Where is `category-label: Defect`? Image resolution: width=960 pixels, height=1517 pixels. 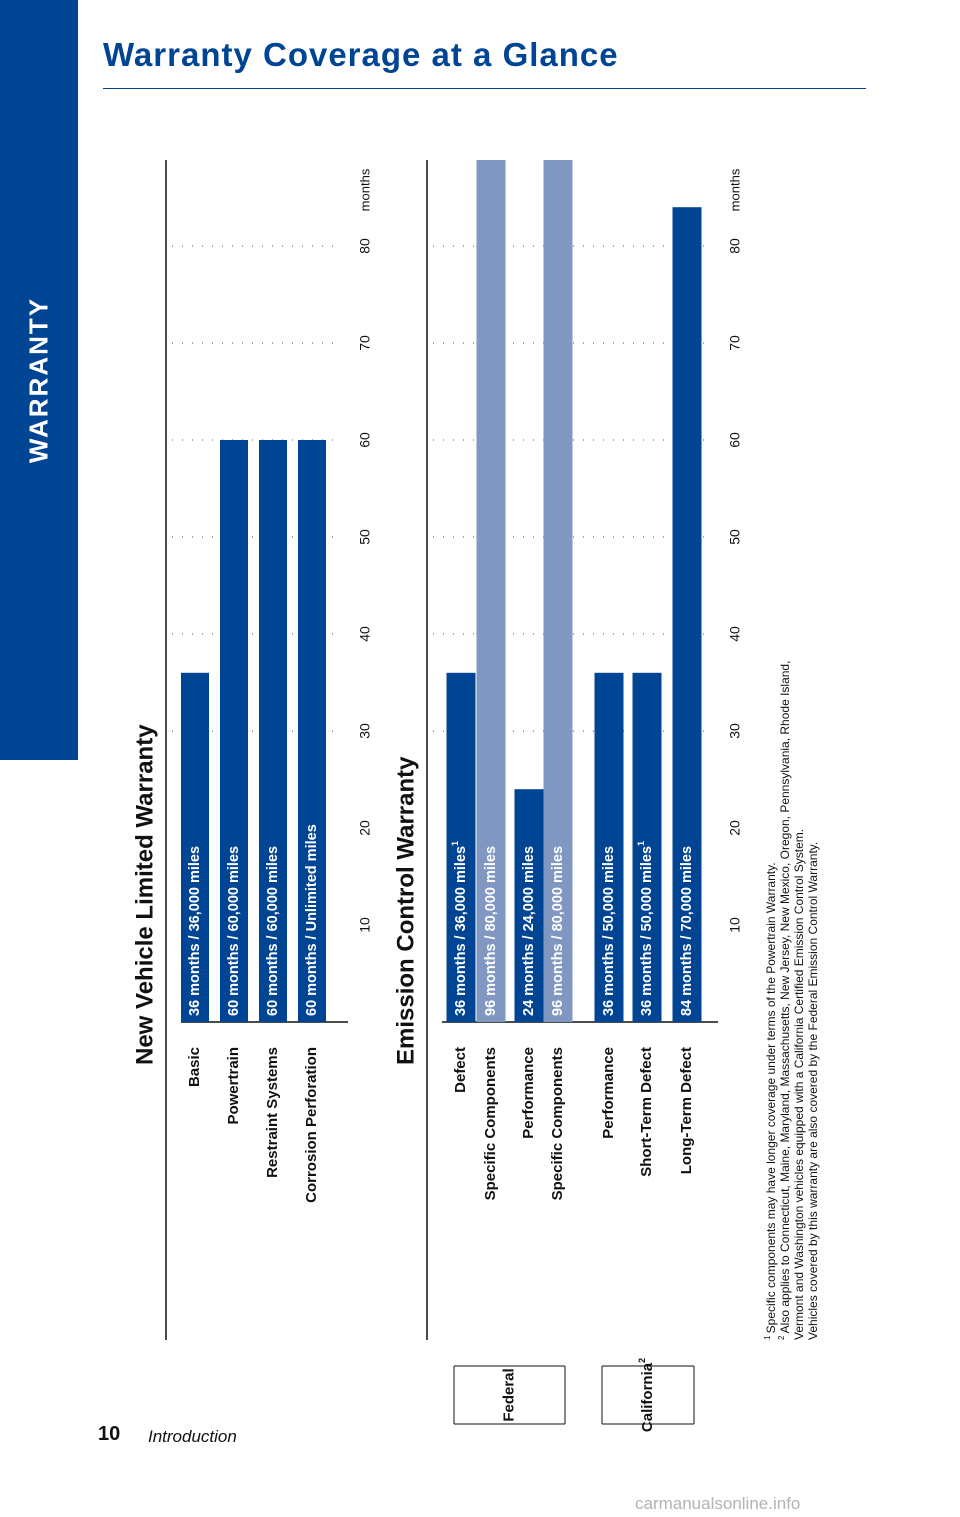 category-label: Defect is located at coordinates (460, 1070).